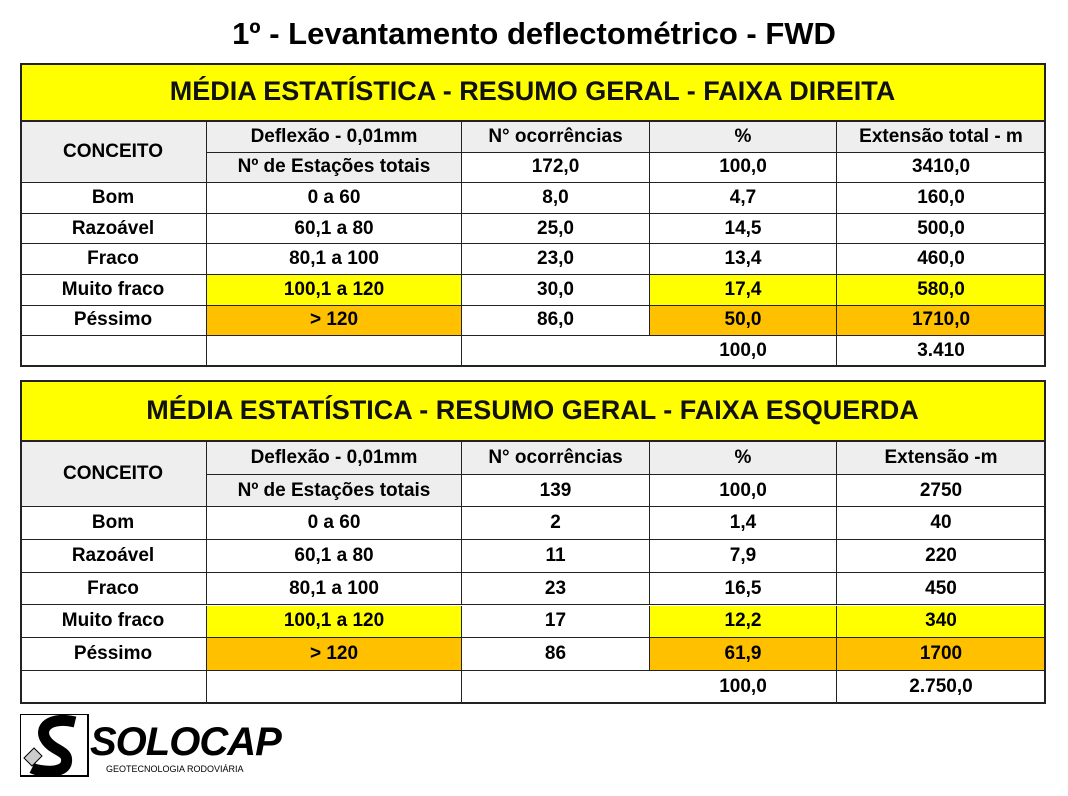  Describe the element at coordinates (941, 654) in the screenshot. I see `data-cell: 1700` at that location.